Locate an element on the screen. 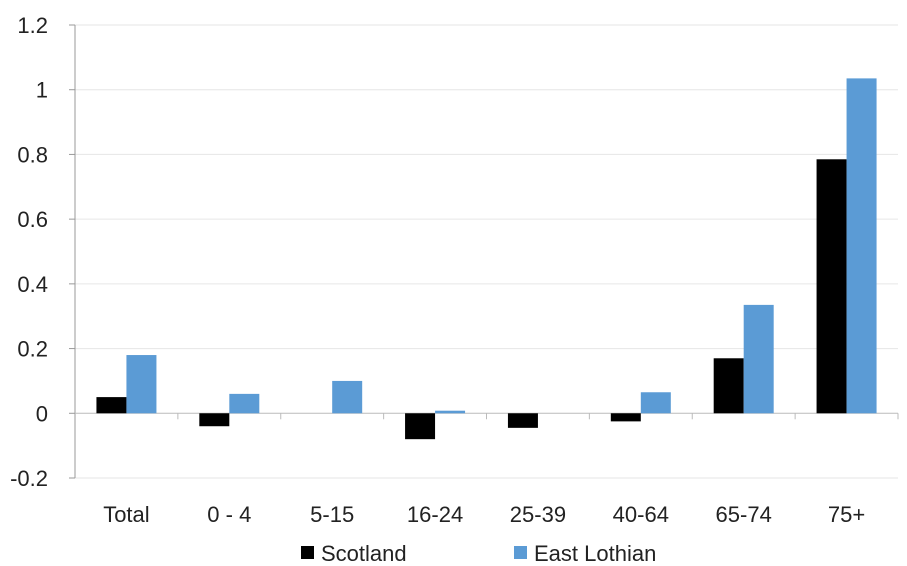 Image resolution: width=907 pixels, height=566 pixels. legend-label-east-lothian: East Lothian is located at coordinates (595, 553).